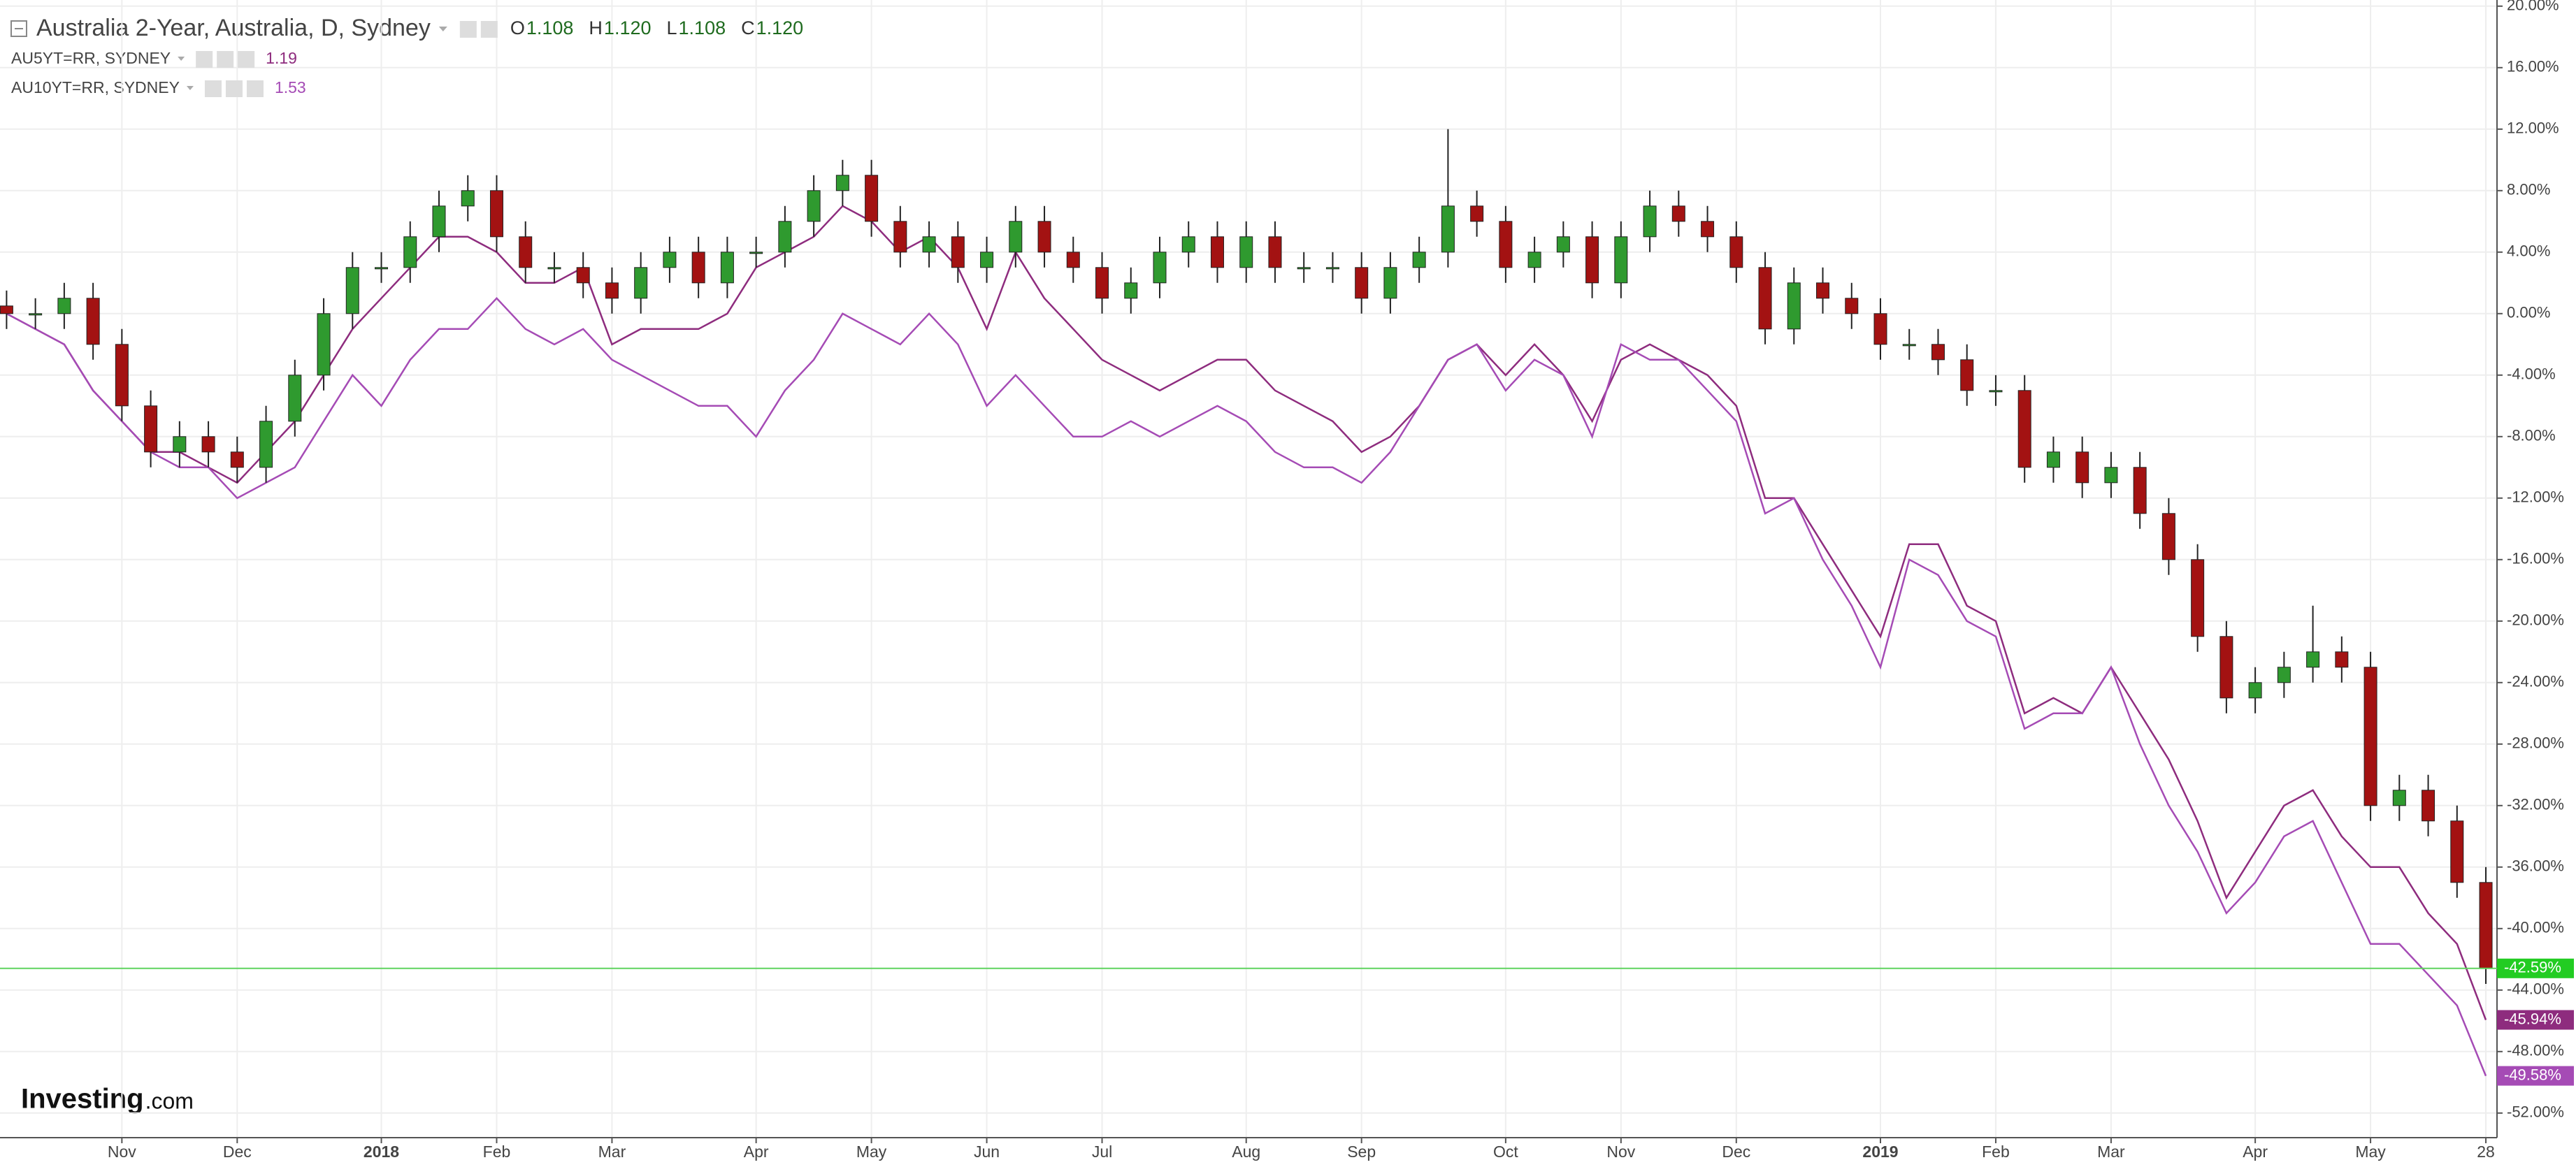  Describe the element at coordinates (2533, 7) in the screenshot. I see `y-tick-label: 20.00%` at that location.